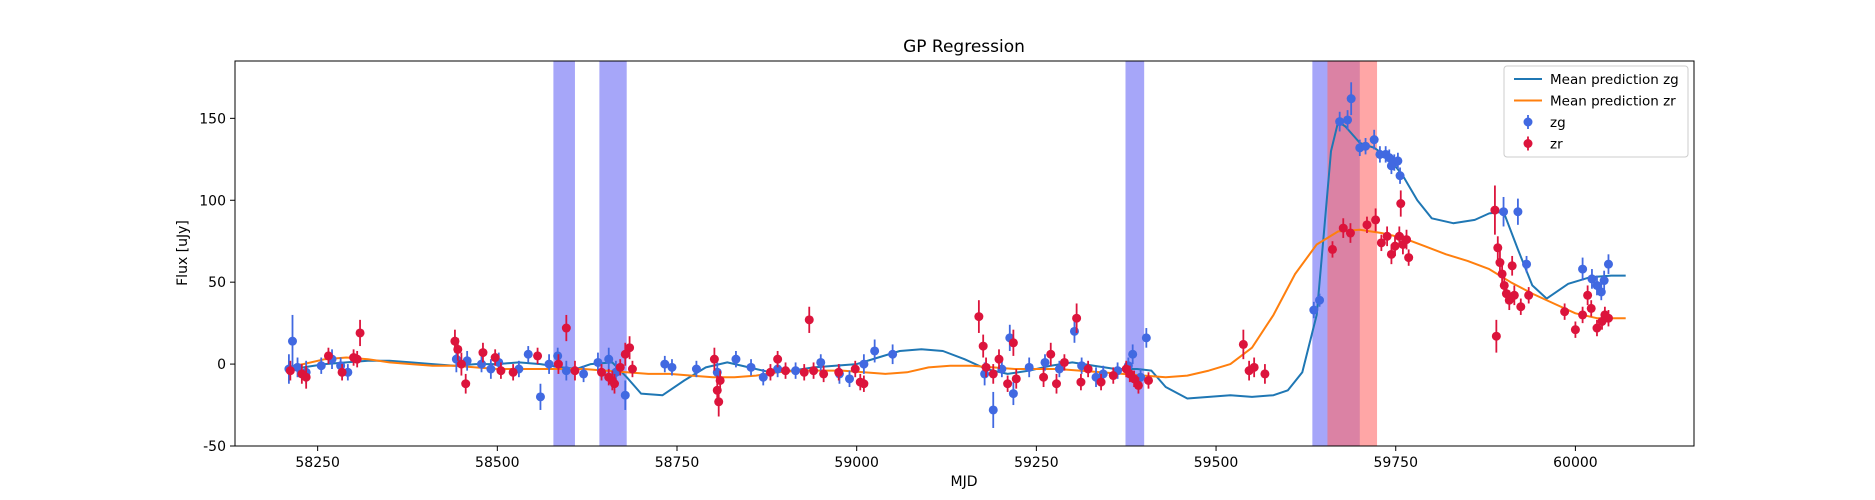  I want to click on legend-label: Mean prediction zg, so click(1614, 80).